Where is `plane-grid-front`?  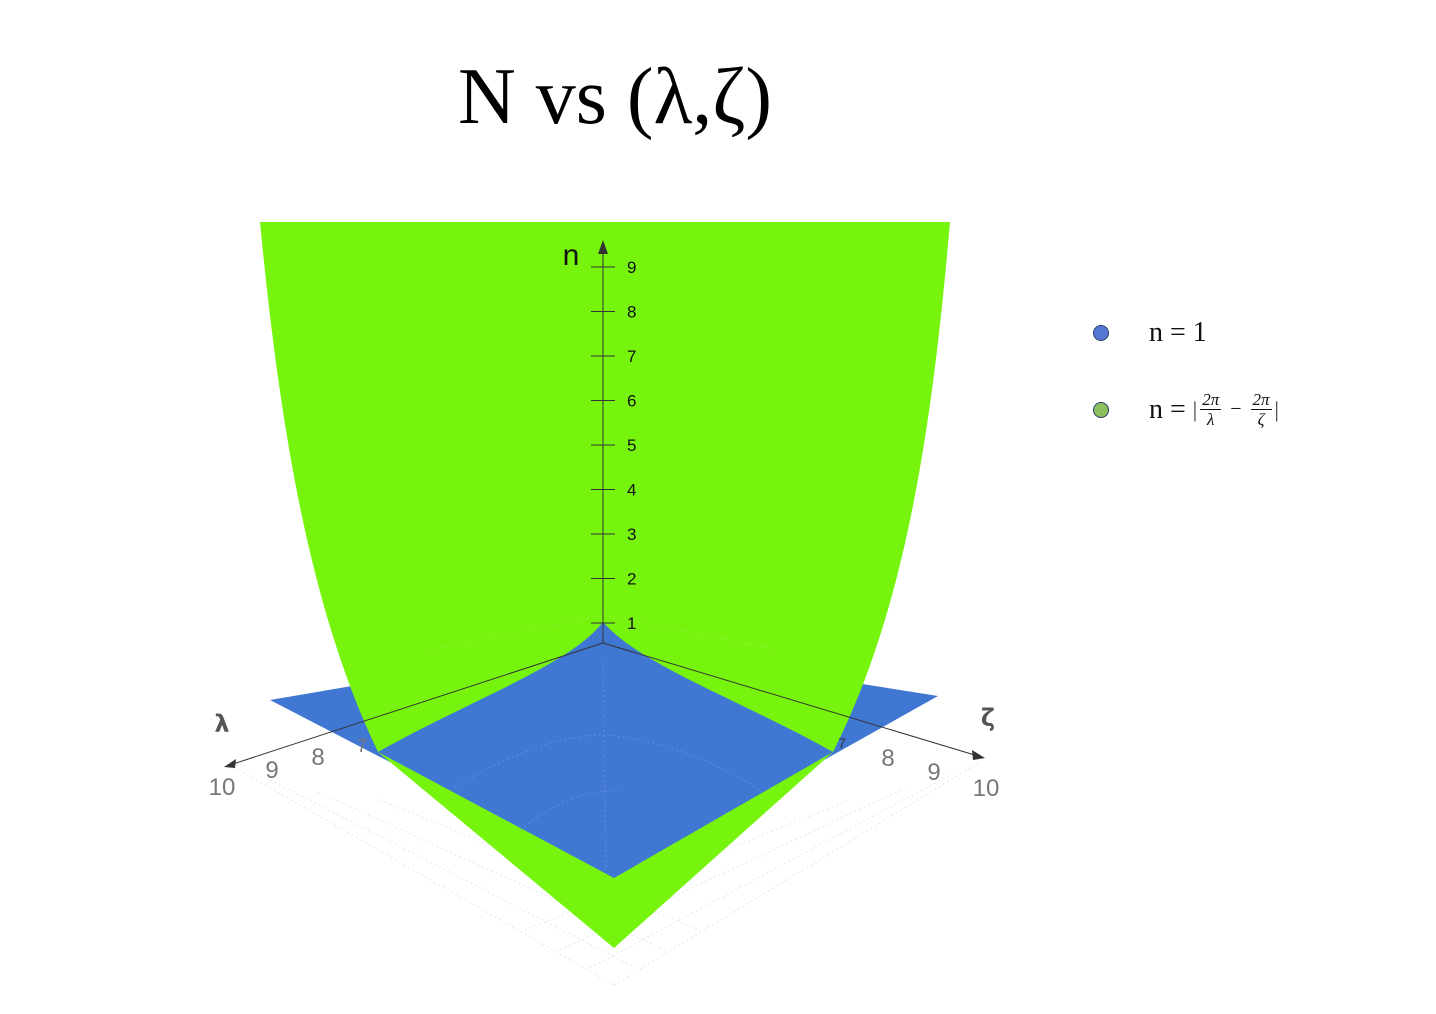
plane-grid-front is located at coordinates (605, 765).